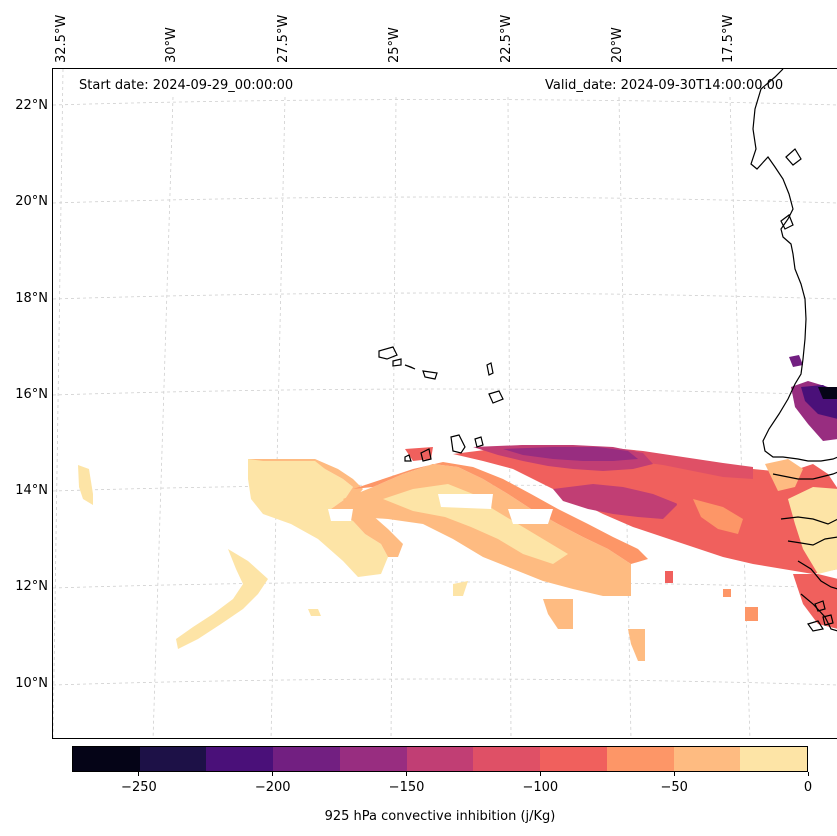 The width and height of the screenshot is (837, 836). What do you see at coordinates (406, 787) in the screenshot?
I see `colorbar-tick-label: −150` at bounding box center [406, 787].